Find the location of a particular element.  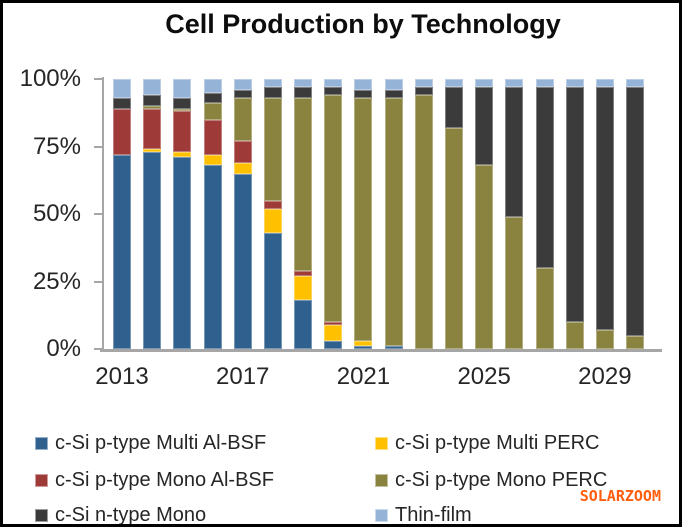

legend-label: c-Si n-type Mono is located at coordinates (131, 514).